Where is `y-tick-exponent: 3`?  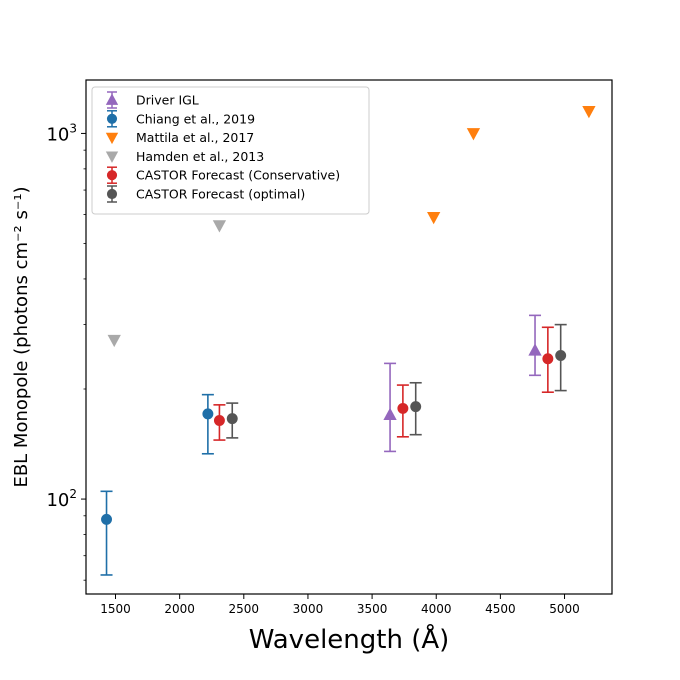
y-tick-exponent: 3 is located at coordinates (73, 128).